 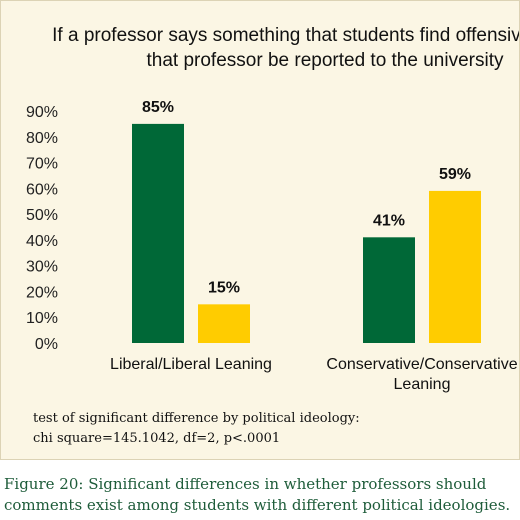 What do you see at coordinates (224, 287) in the screenshot?
I see `bar-value-label: 15%` at bounding box center [224, 287].